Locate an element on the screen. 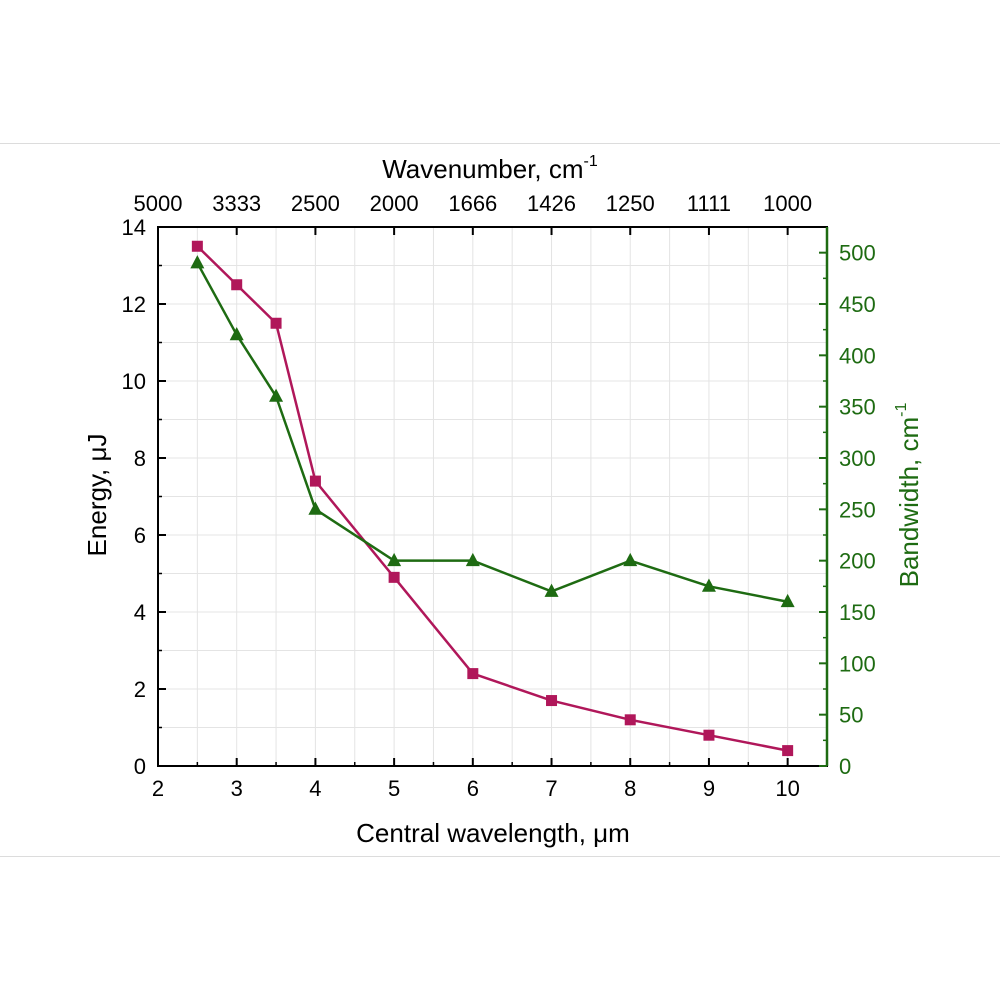  x2-tick-label: 1666 is located at coordinates (472, 203).